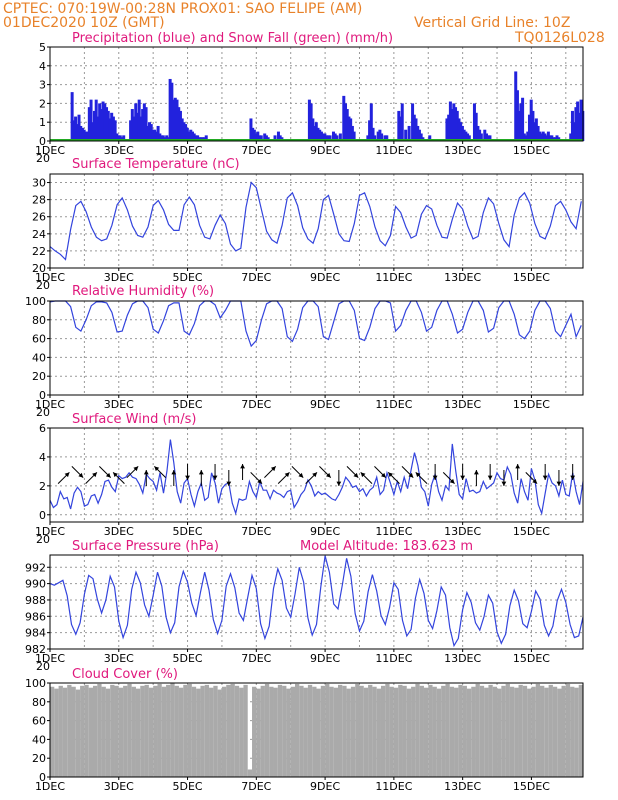  What do you see at coordinates (39, 251) in the screenshot?
I see `y-tick-label: 22` at bounding box center [39, 251].